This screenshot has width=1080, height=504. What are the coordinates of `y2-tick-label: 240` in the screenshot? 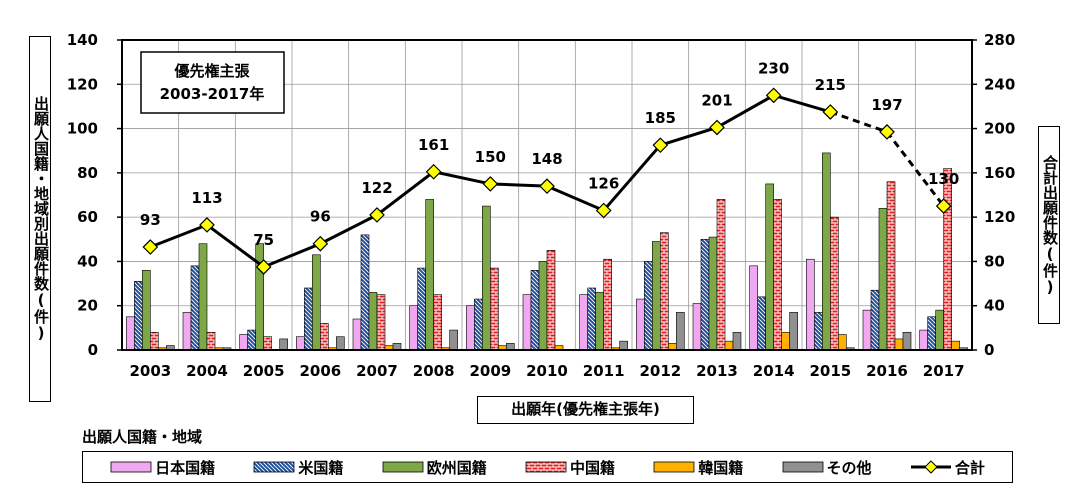 It's located at (999, 84).